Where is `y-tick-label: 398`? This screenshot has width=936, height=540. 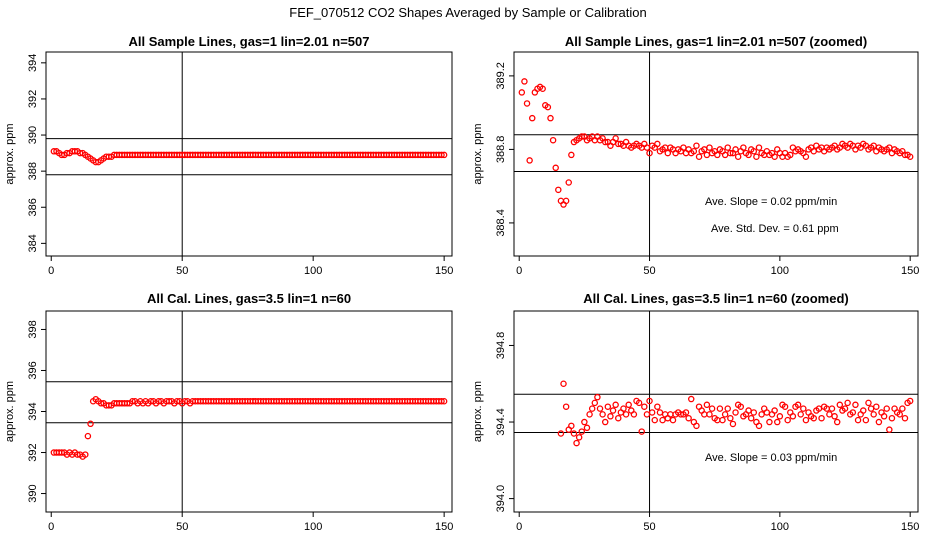 y-tick-label: 398 is located at coordinates (33, 329).